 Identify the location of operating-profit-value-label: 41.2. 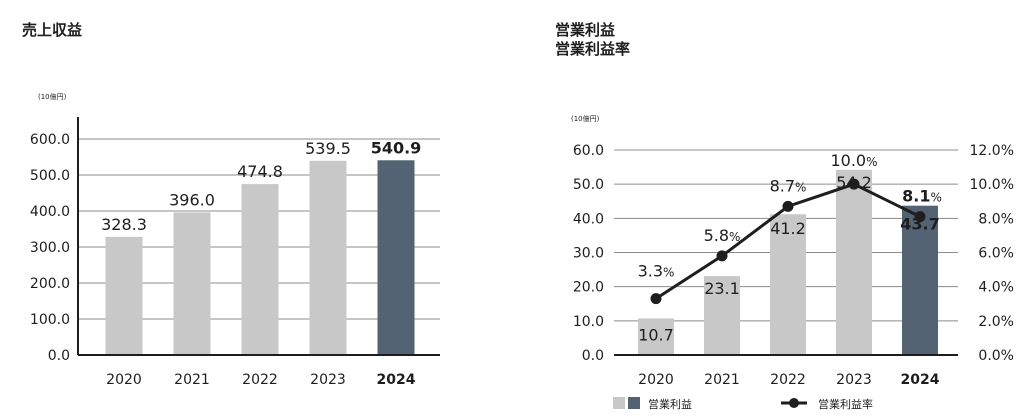
(788, 228).